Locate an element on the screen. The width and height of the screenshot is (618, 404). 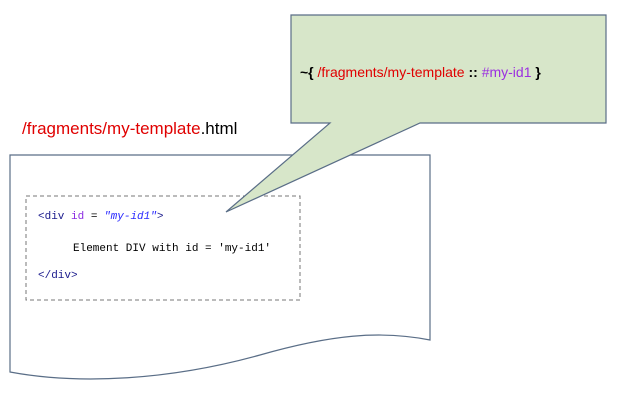
file-extension: .html is located at coordinates (219, 128).